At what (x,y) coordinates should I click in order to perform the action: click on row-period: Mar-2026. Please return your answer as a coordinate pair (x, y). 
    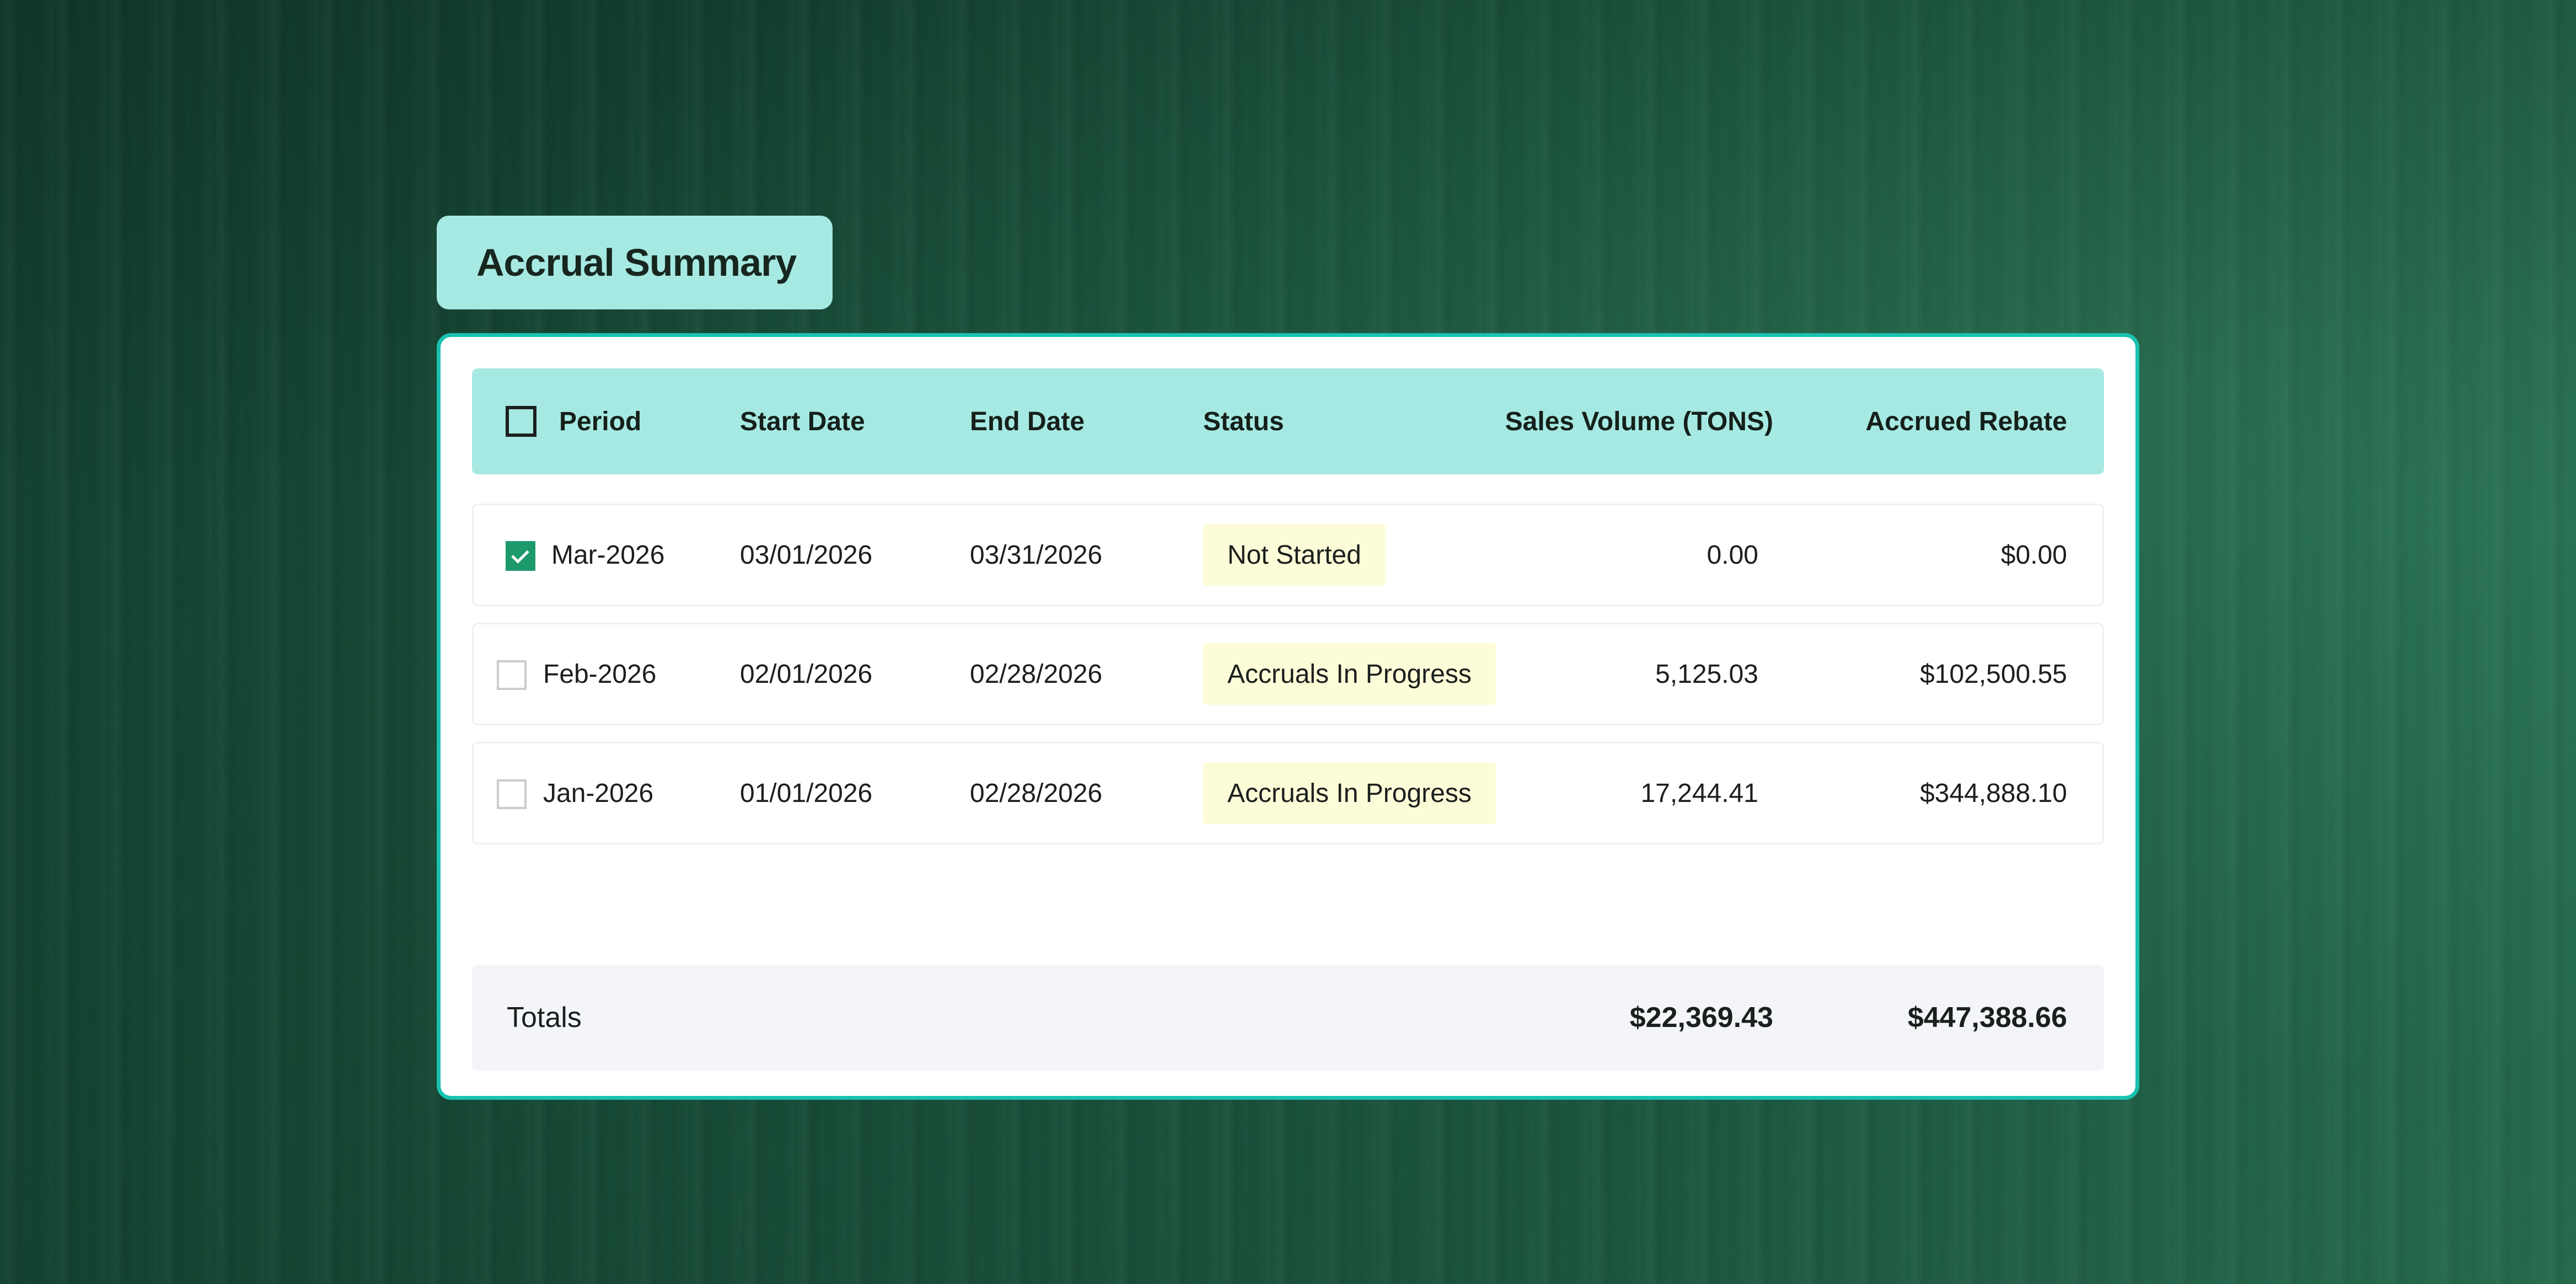
    Looking at the image, I should click on (608, 555).